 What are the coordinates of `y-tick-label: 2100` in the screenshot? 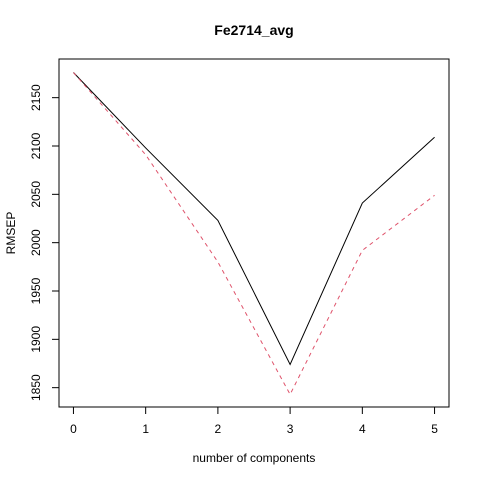 It's located at (36, 145).